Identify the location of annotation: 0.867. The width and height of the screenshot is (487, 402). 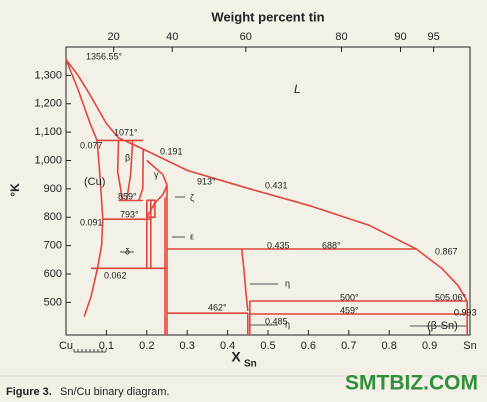
(446, 251).